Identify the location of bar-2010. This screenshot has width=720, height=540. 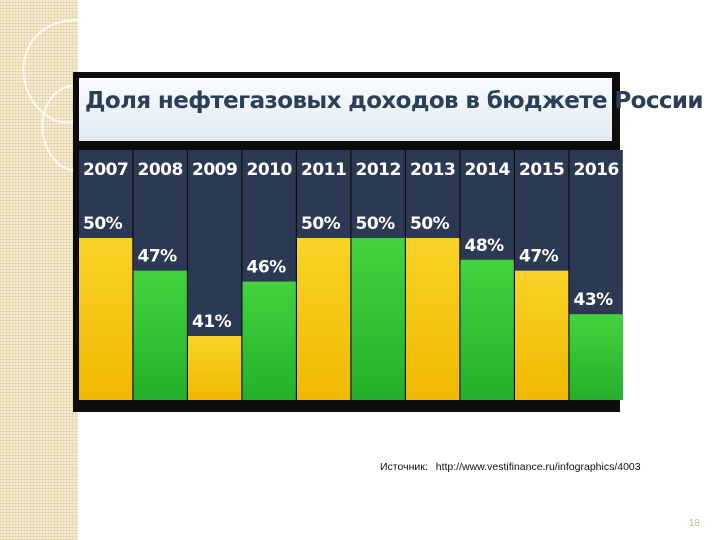
(269, 340).